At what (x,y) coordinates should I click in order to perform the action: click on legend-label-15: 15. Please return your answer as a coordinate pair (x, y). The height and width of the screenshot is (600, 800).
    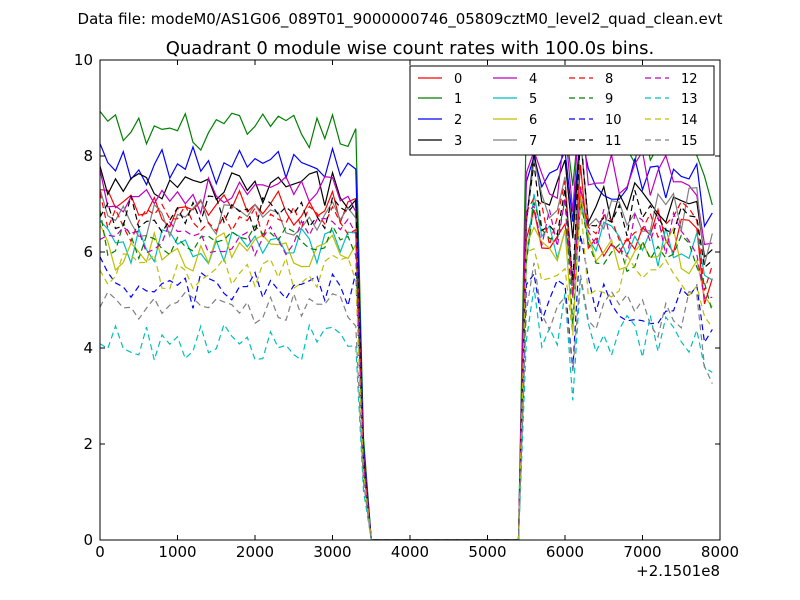
    Looking at the image, I should click on (689, 141).